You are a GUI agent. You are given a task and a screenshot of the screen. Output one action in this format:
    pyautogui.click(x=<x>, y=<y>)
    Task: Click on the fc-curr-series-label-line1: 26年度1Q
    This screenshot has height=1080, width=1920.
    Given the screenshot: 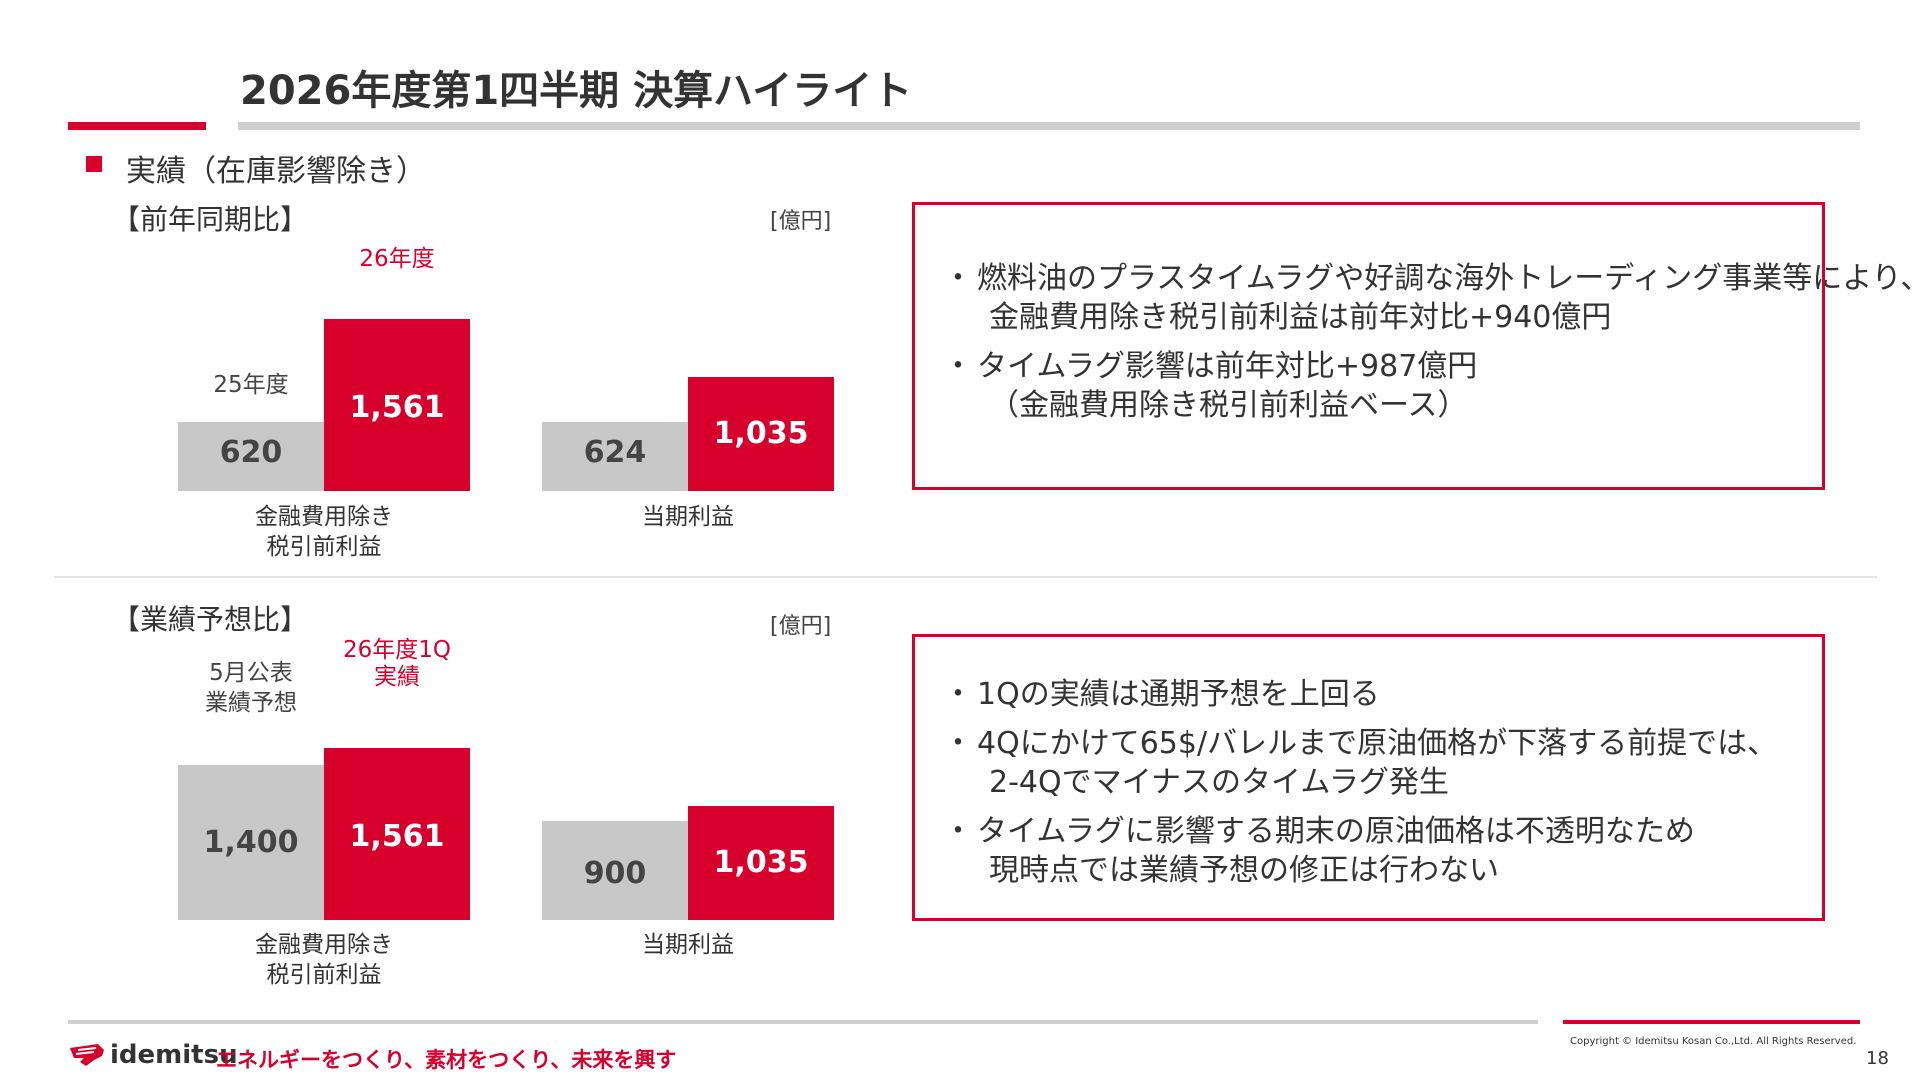 What is the action you would take?
    pyautogui.click(x=396, y=650)
    